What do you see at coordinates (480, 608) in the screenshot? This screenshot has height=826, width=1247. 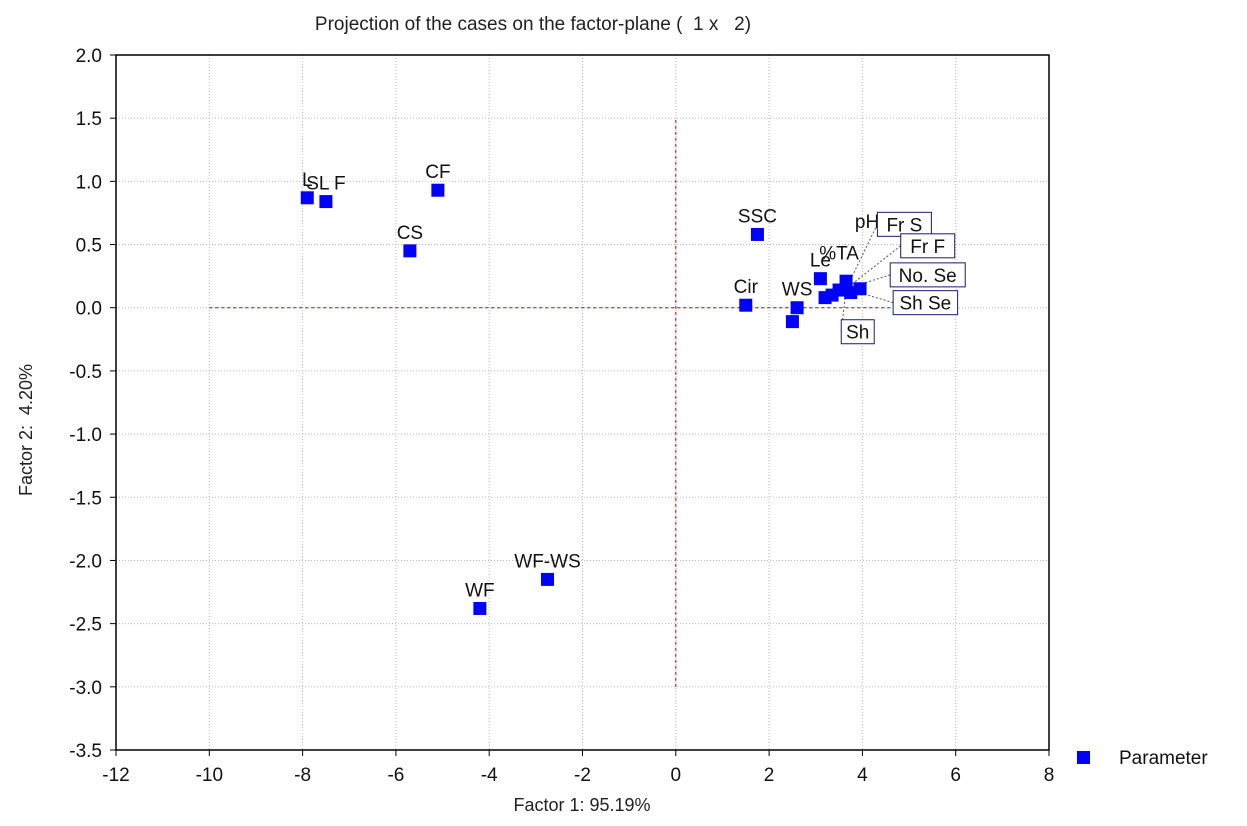 I see `data-point-wf` at bounding box center [480, 608].